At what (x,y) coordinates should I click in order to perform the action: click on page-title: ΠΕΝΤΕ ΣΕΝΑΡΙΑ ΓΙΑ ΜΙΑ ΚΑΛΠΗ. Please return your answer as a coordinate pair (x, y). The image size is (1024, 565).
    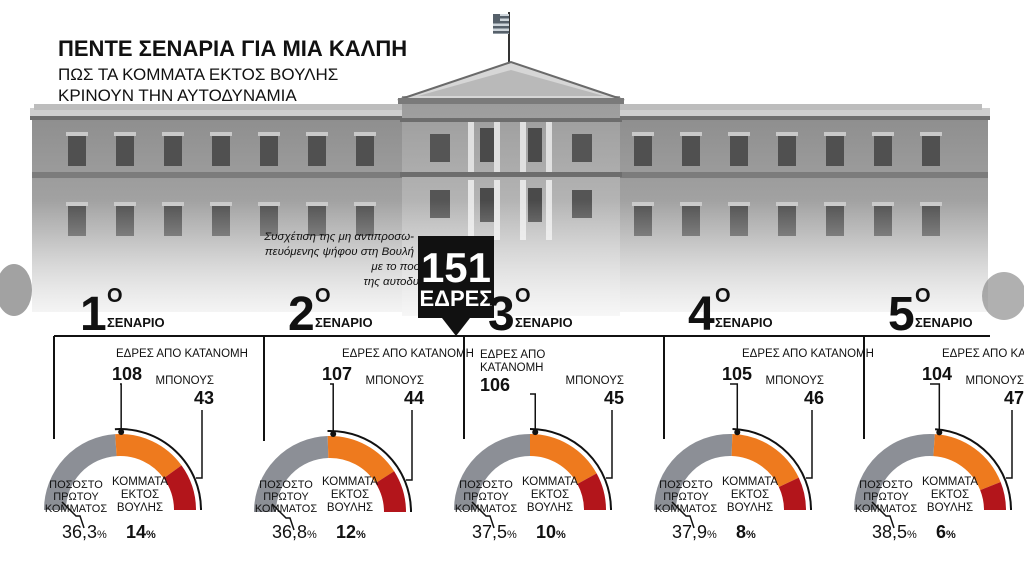
    Looking at the image, I should click on (232, 48).